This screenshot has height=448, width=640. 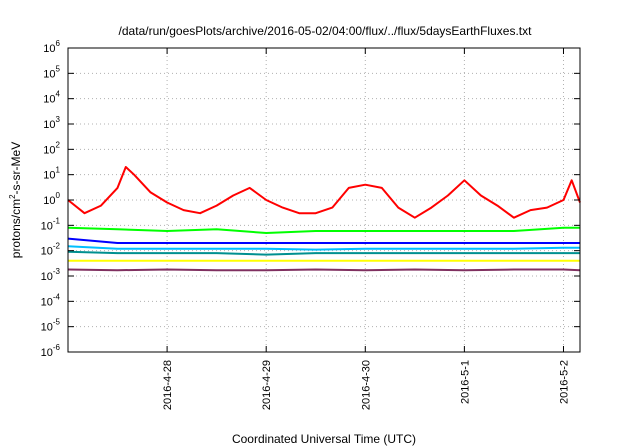 I want to click on x-tick-label: 2016-5-2, so click(x=564, y=382).